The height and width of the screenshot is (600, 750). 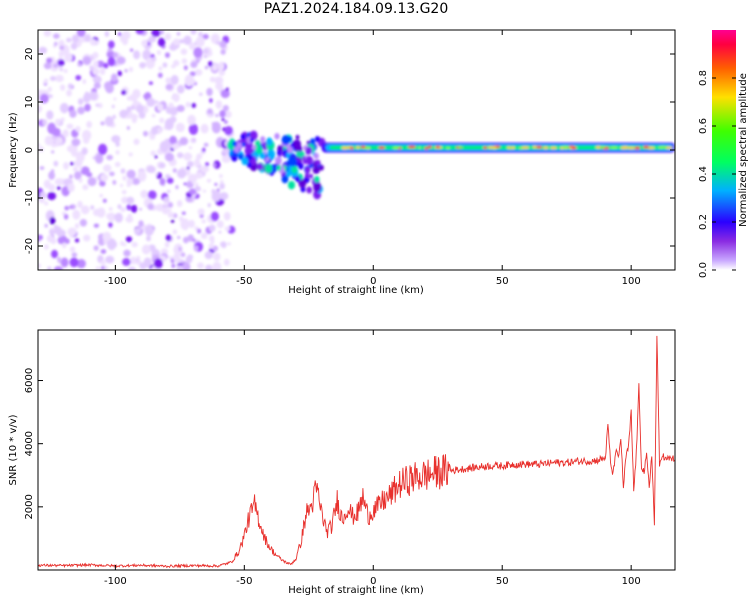 I want to click on y-tick-label: 6000, so click(x=29, y=380).